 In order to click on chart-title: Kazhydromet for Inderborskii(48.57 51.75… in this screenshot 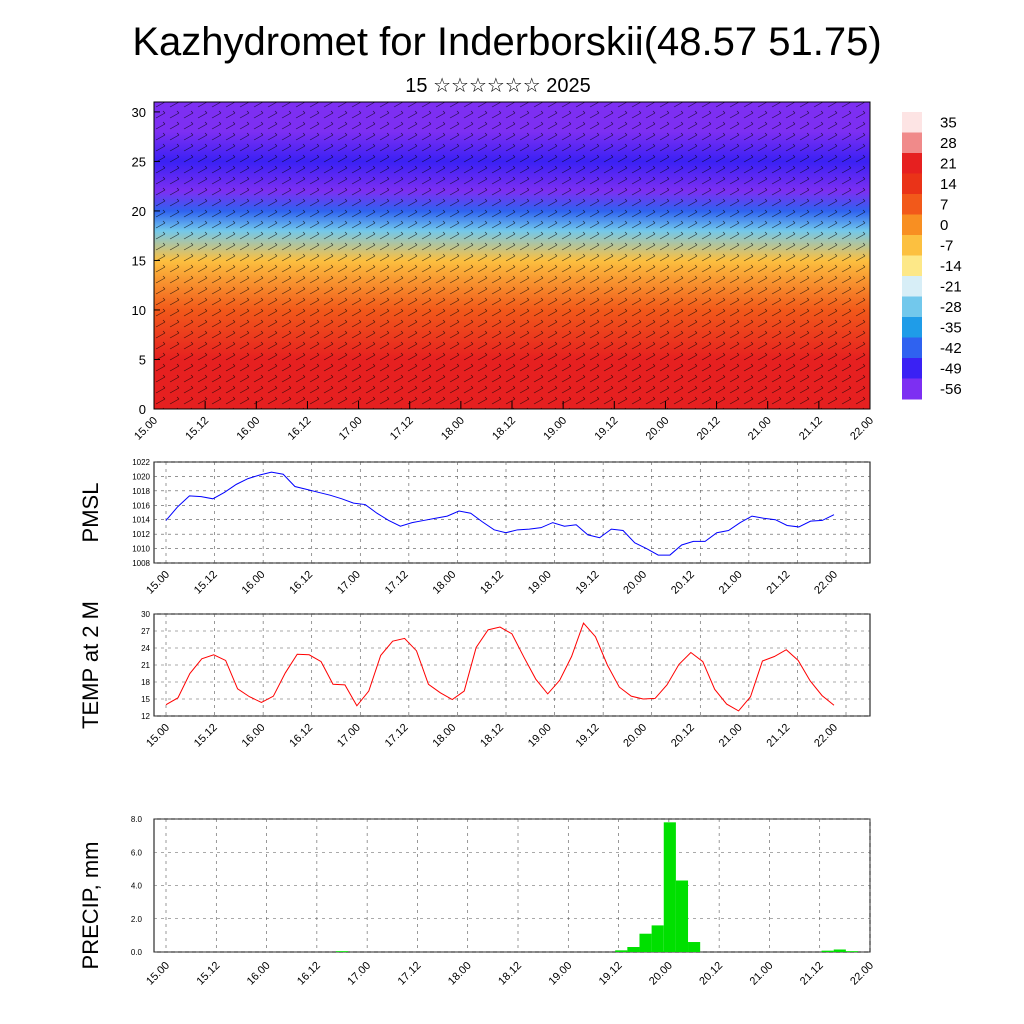, I will do `click(506, 42)`.